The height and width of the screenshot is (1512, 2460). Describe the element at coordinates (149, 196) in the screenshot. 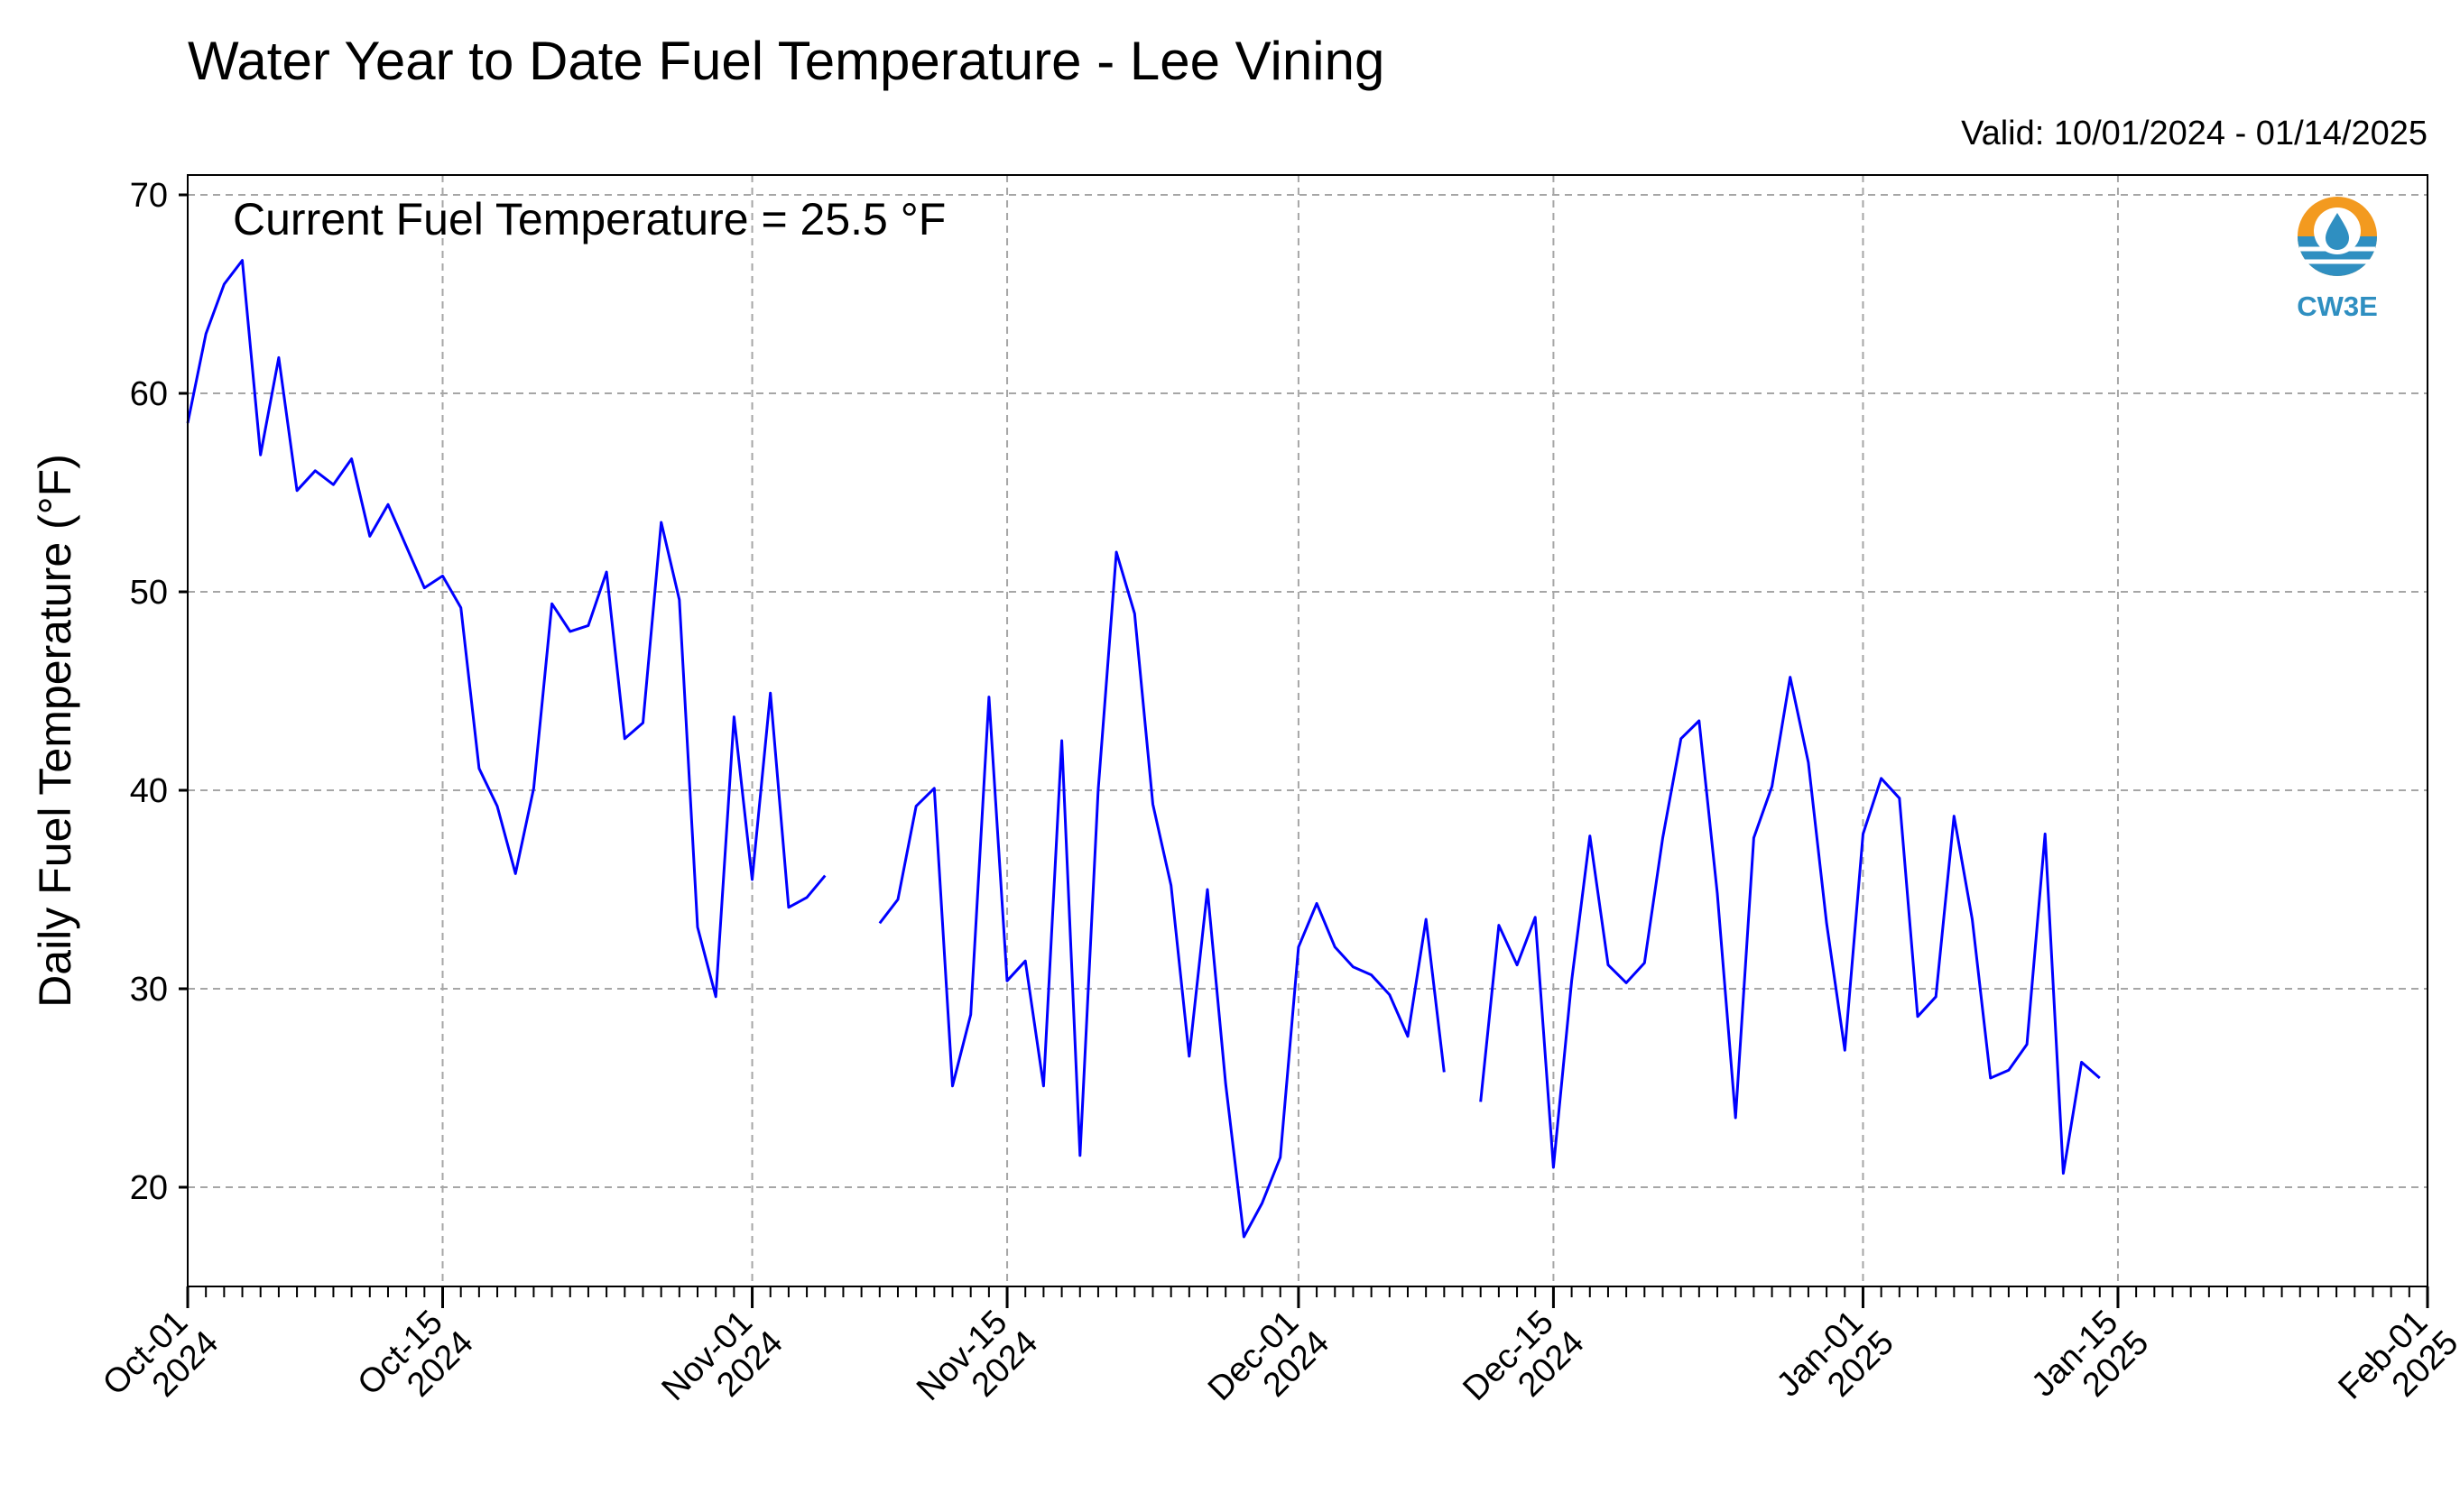

I see `y-tick-label: 70` at that location.